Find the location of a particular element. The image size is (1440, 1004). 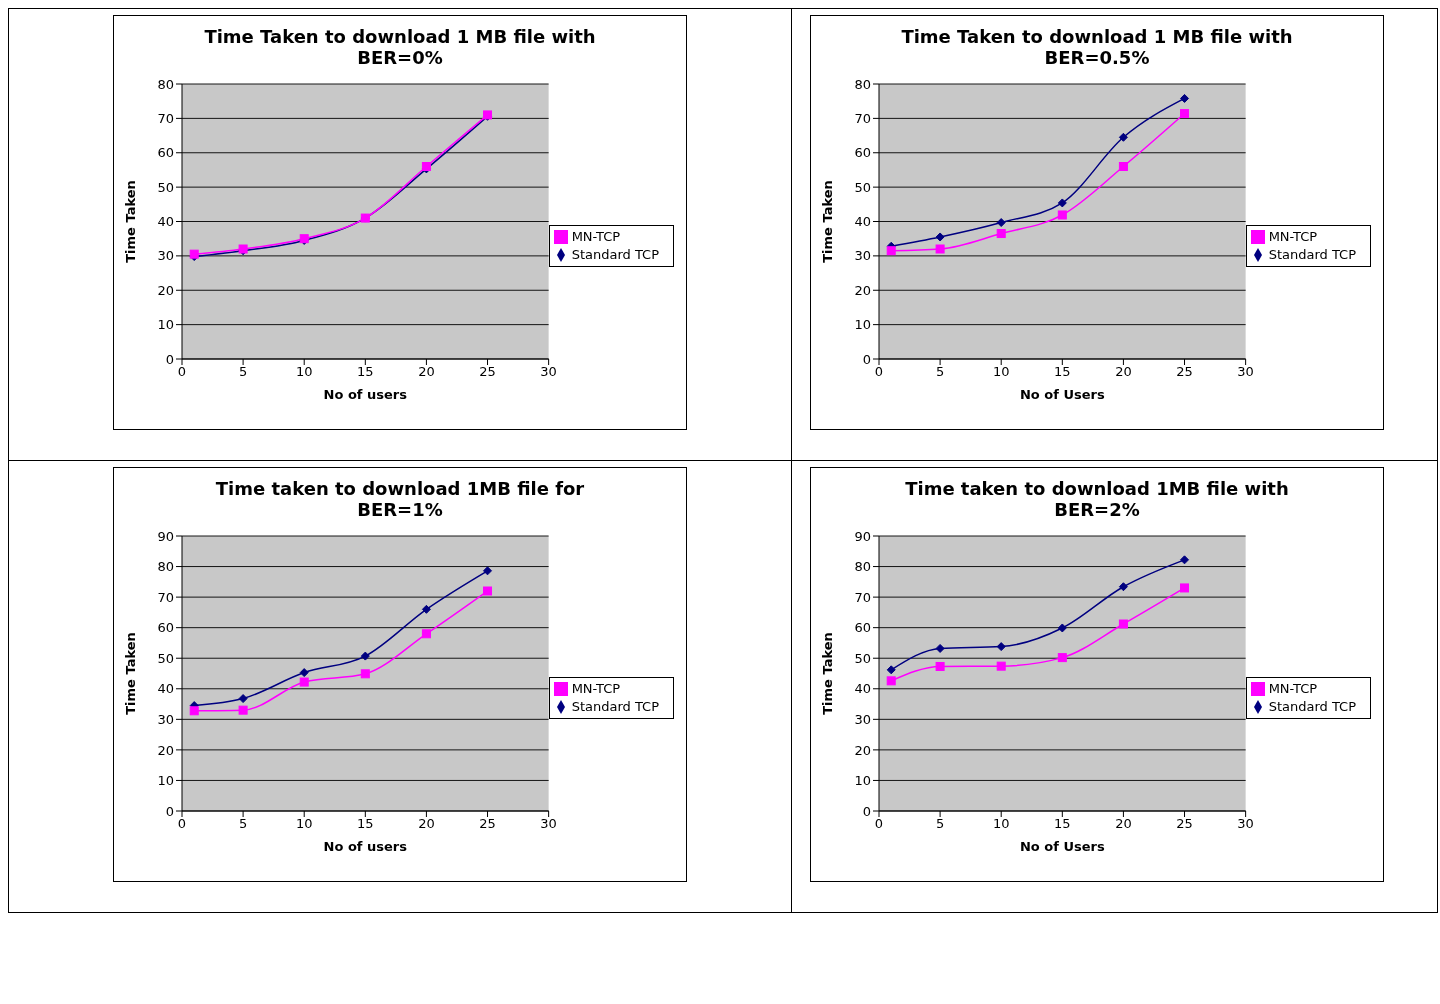

chart-title: Time Taken to download 1 MB file with BER=0.5% is located at coordinates (1097, 47).